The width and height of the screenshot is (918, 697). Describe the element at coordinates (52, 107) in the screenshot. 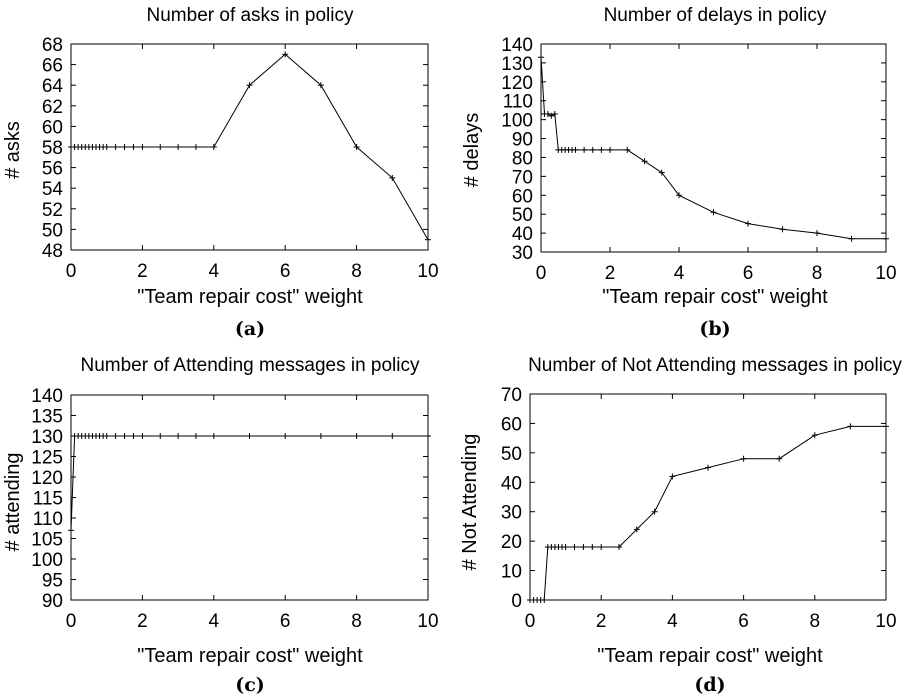

I see `y-tick-label: 62` at that location.